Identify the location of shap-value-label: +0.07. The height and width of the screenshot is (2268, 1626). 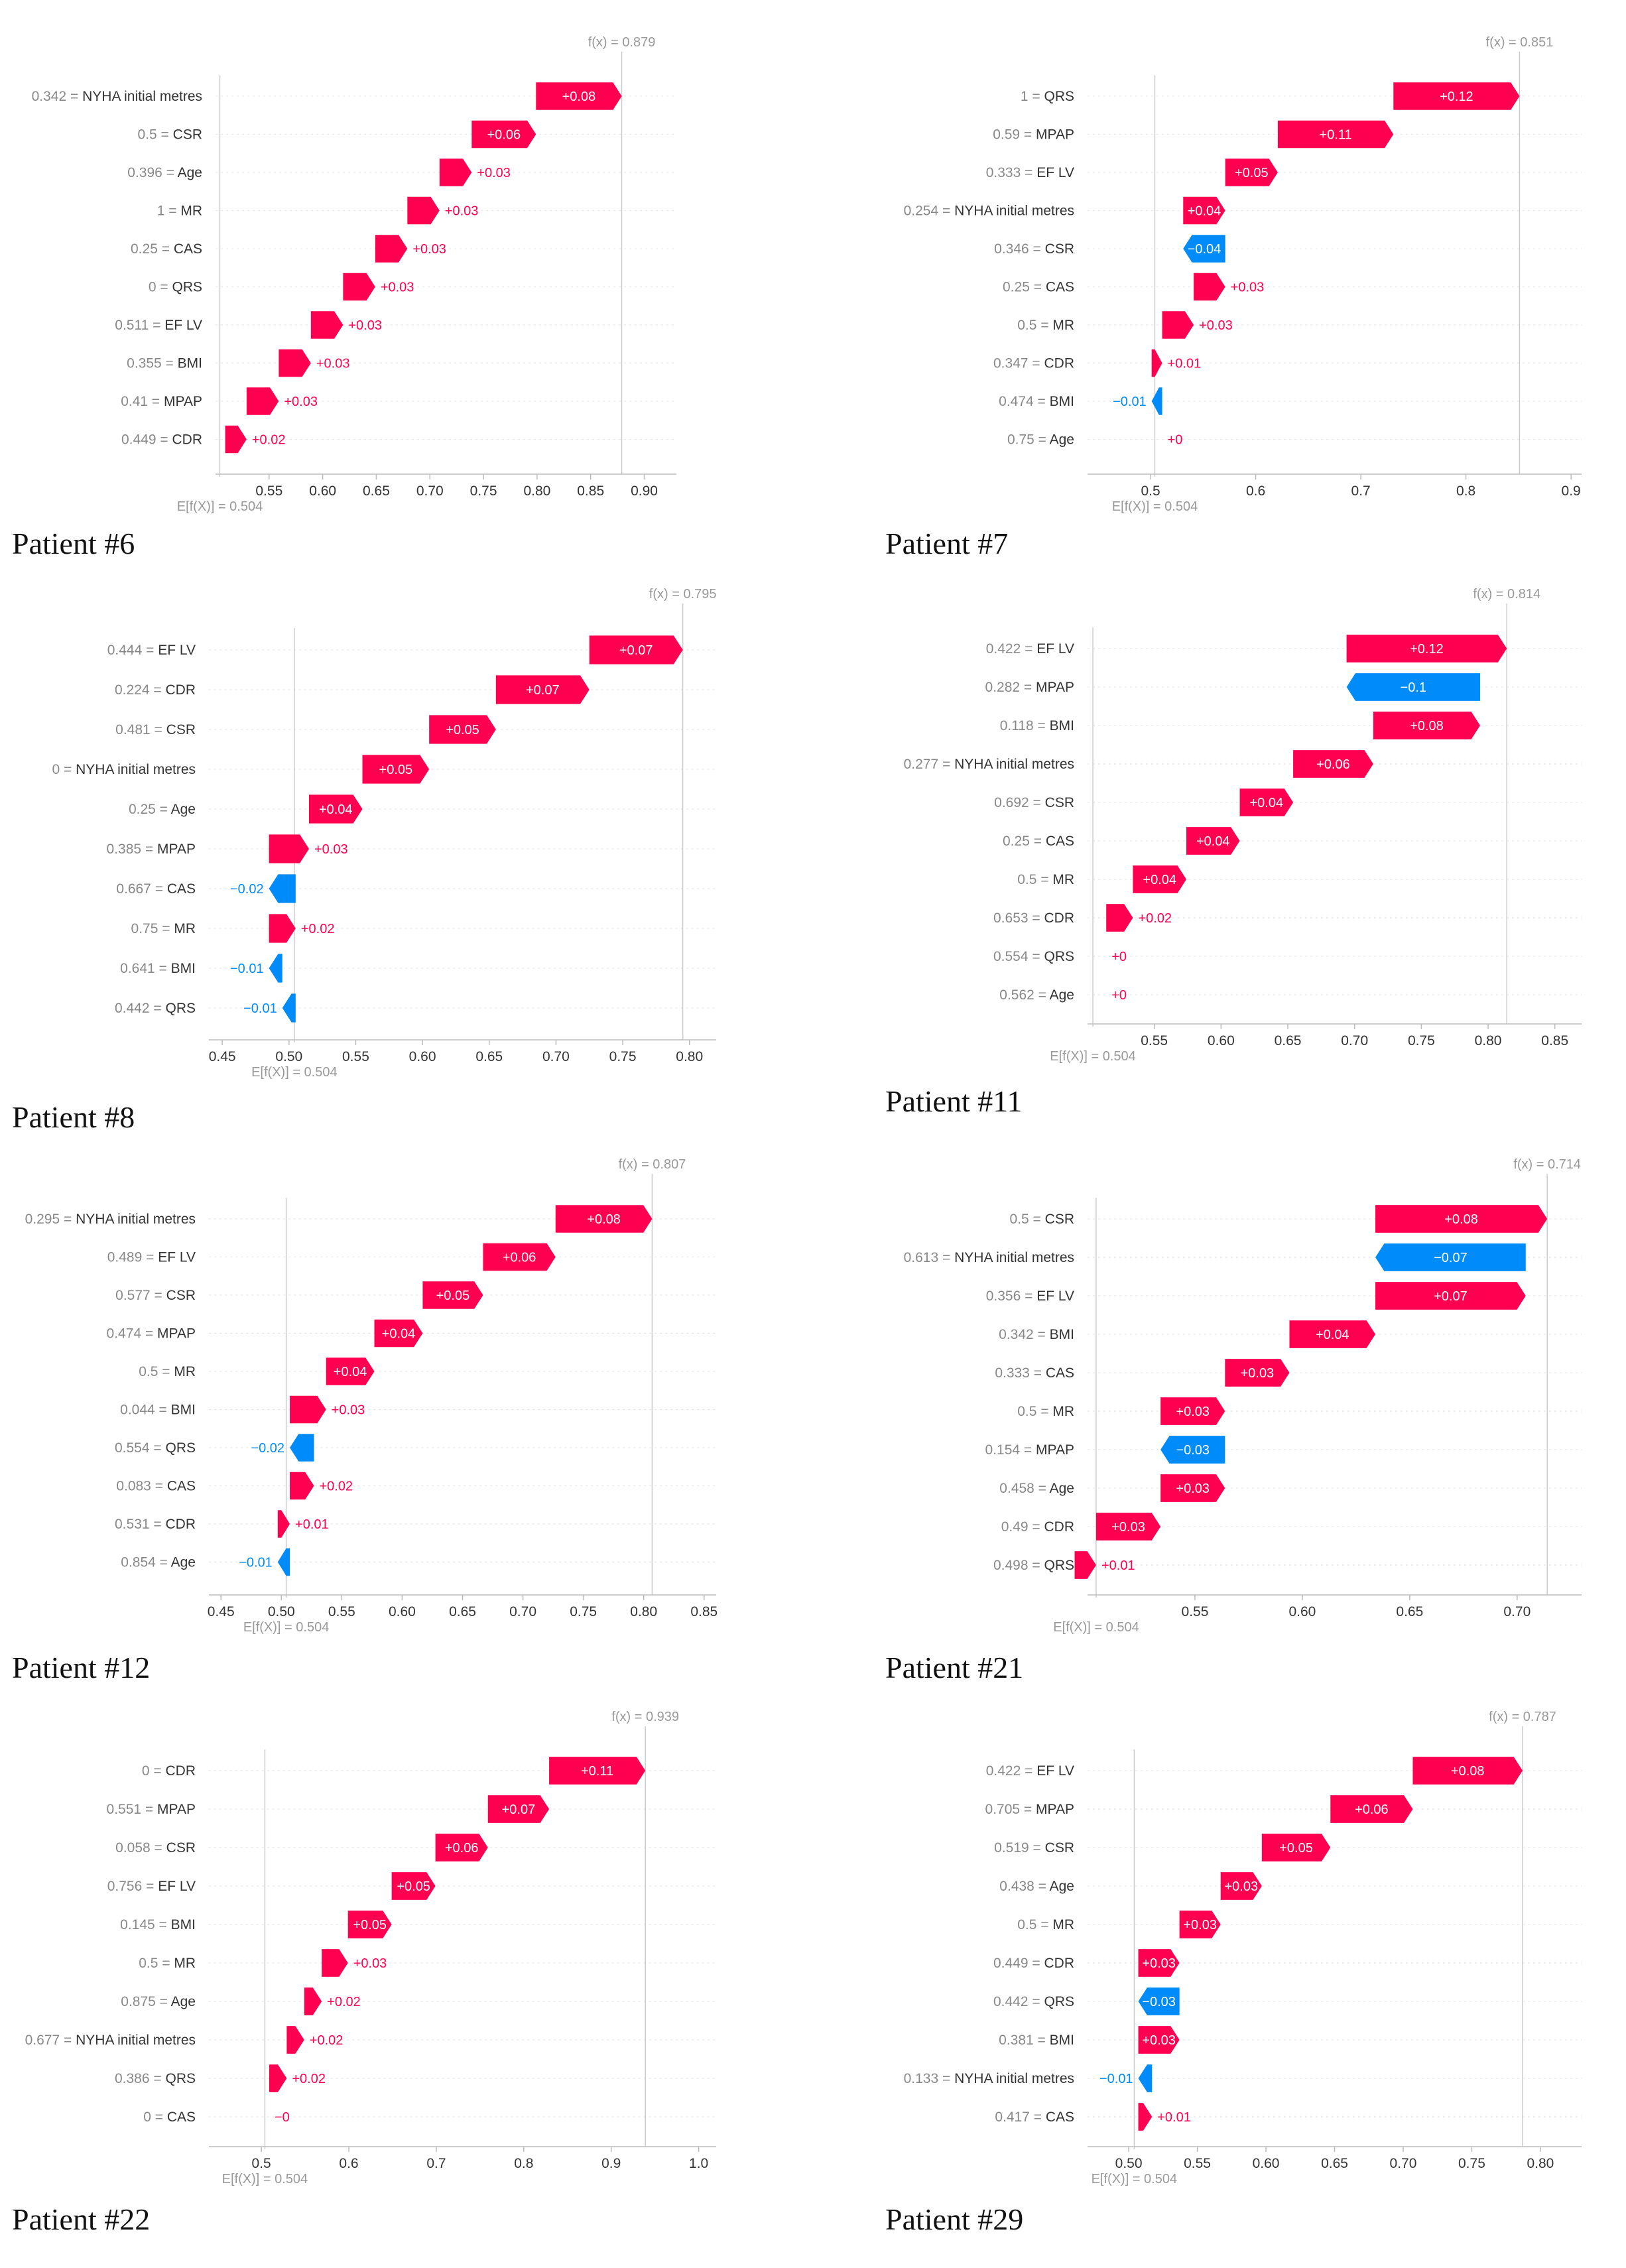
(636, 650).